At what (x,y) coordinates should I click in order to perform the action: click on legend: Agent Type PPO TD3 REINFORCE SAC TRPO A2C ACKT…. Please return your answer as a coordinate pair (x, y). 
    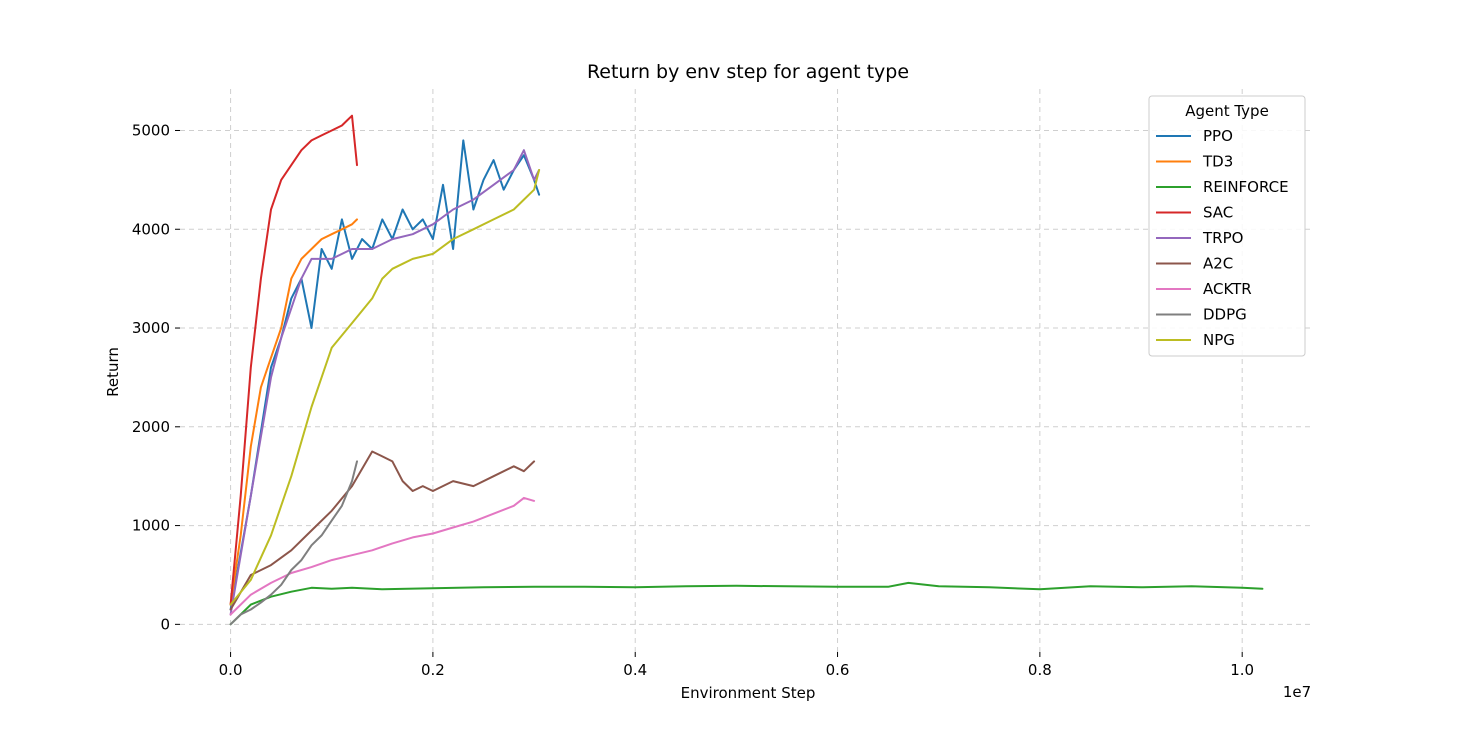
    Looking at the image, I should click on (1227, 226).